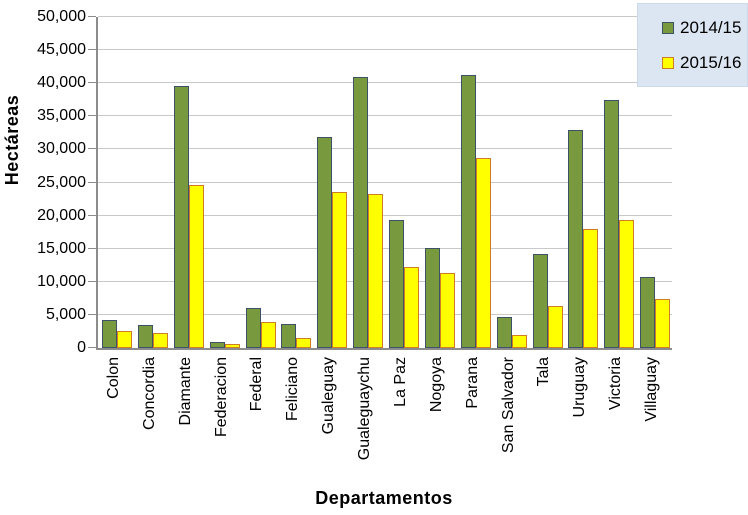 The height and width of the screenshot is (515, 748). Describe the element at coordinates (340, 269) in the screenshot. I see `bar-2015-16-gualeguay` at that location.